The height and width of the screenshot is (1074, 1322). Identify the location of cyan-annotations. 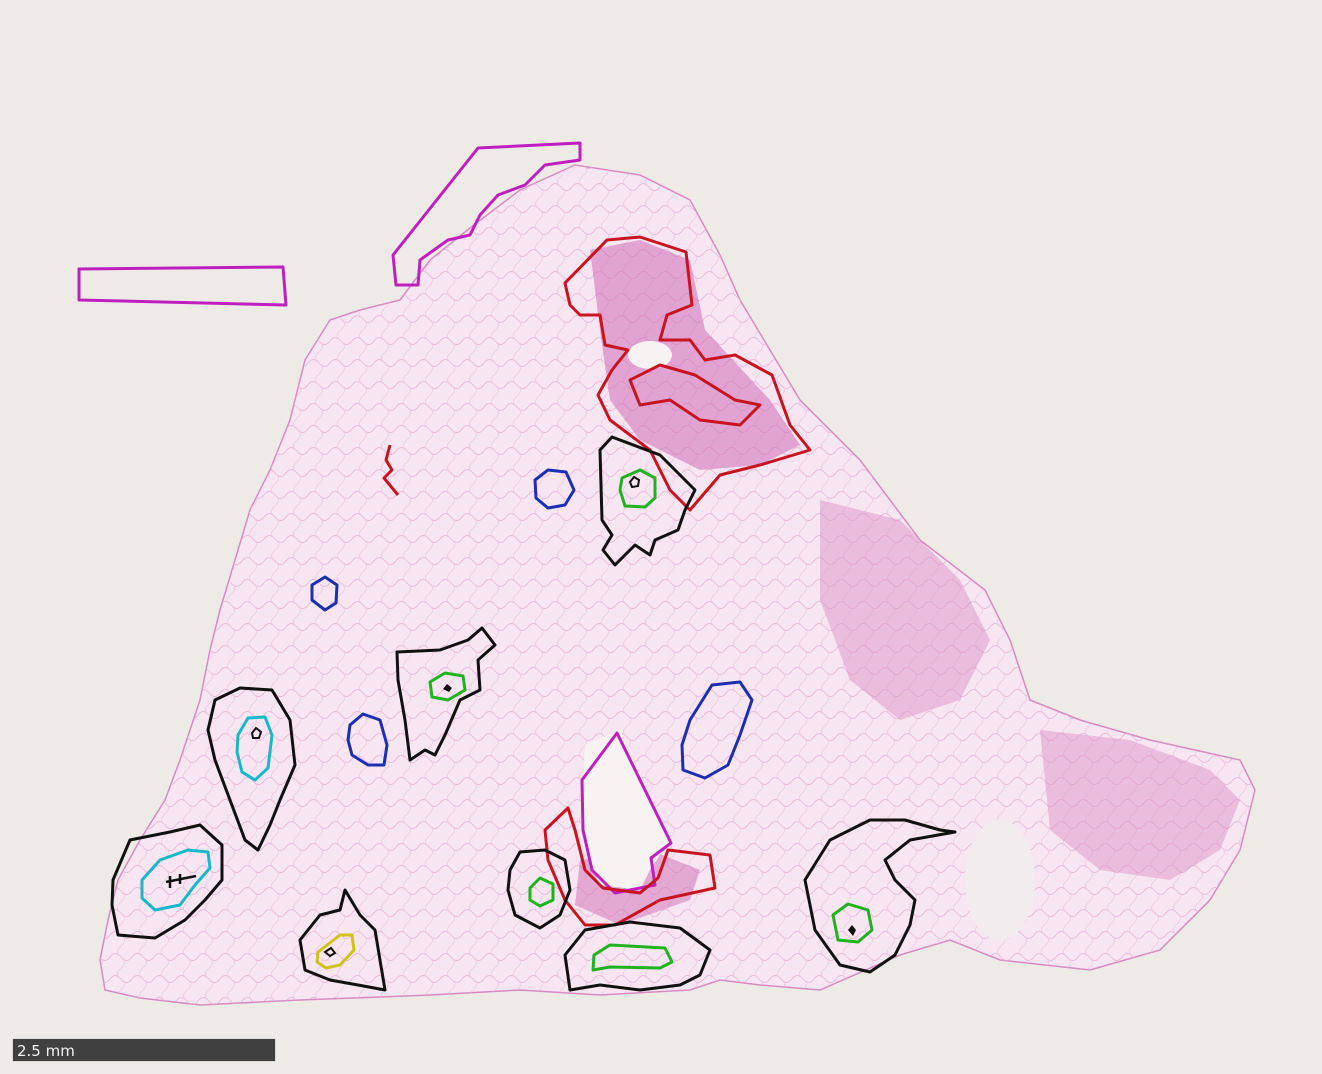
(207, 813).